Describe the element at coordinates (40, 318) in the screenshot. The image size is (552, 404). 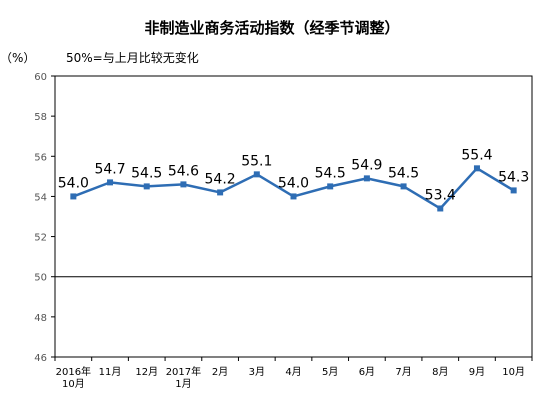
I see `y-tick-label: 48` at that location.